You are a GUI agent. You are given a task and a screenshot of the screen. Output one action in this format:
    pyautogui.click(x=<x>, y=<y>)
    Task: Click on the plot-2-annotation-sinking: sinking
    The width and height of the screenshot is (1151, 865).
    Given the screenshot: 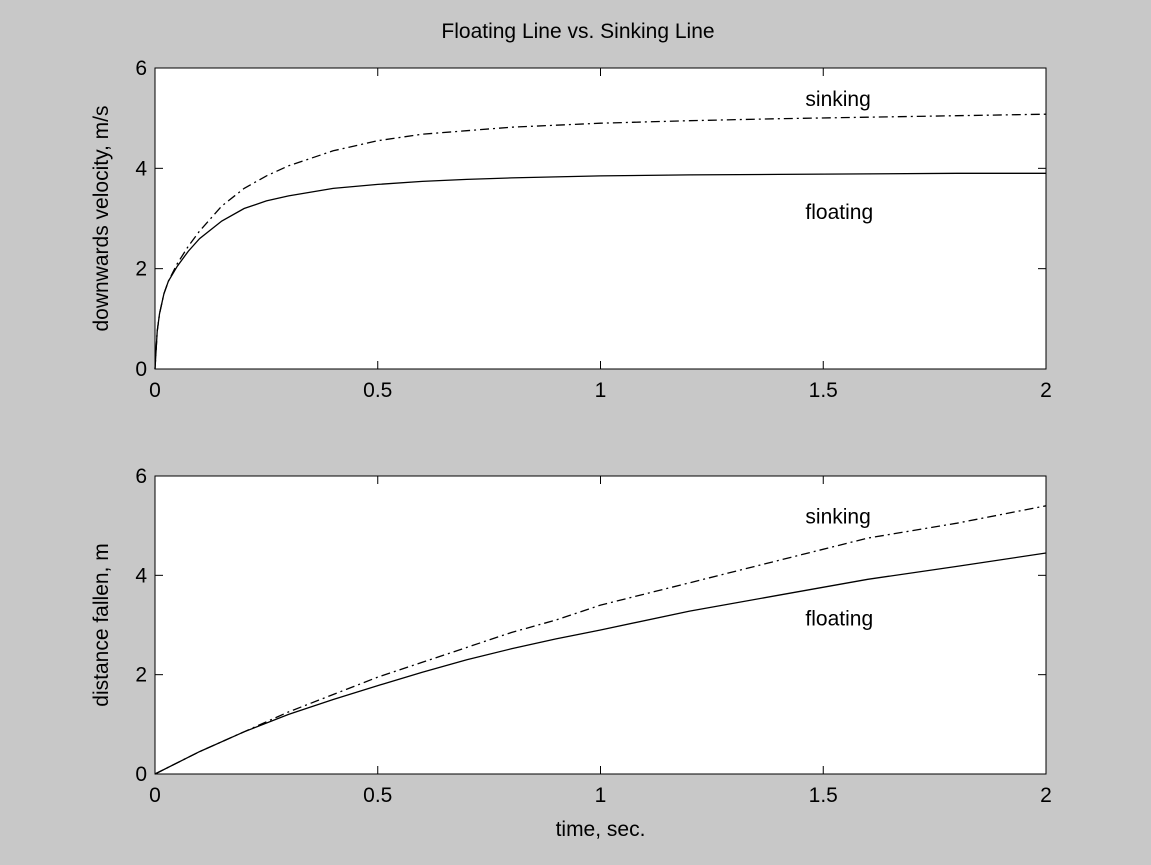 What is the action you would take?
    pyautogui.click(x=837, y=517)
    